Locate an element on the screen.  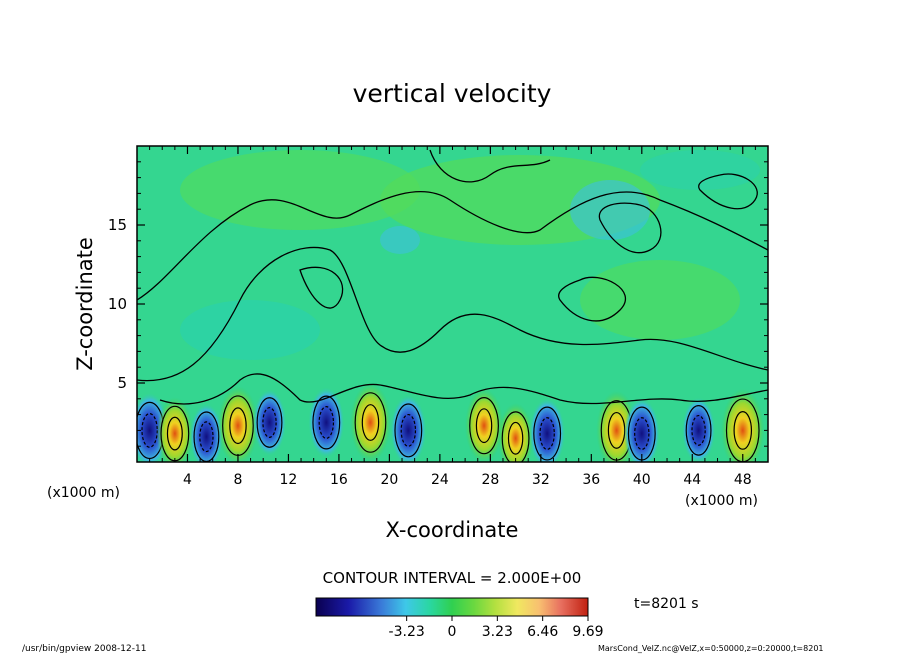
contour-interval-label: CONTOUR INTERVAL = 2.000E+00 is located at coordinates (452, 578).